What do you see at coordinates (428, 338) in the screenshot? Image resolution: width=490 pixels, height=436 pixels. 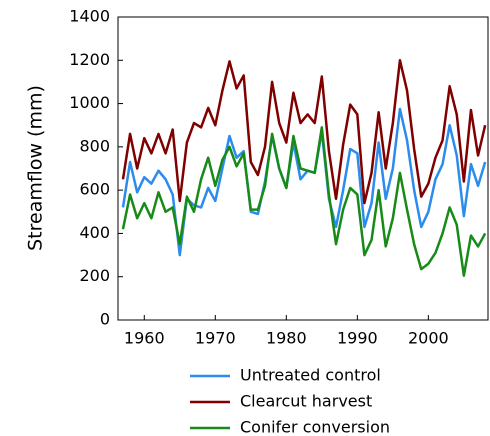 I see `x-tick-label: 2000` at bounding box center [428, 338].